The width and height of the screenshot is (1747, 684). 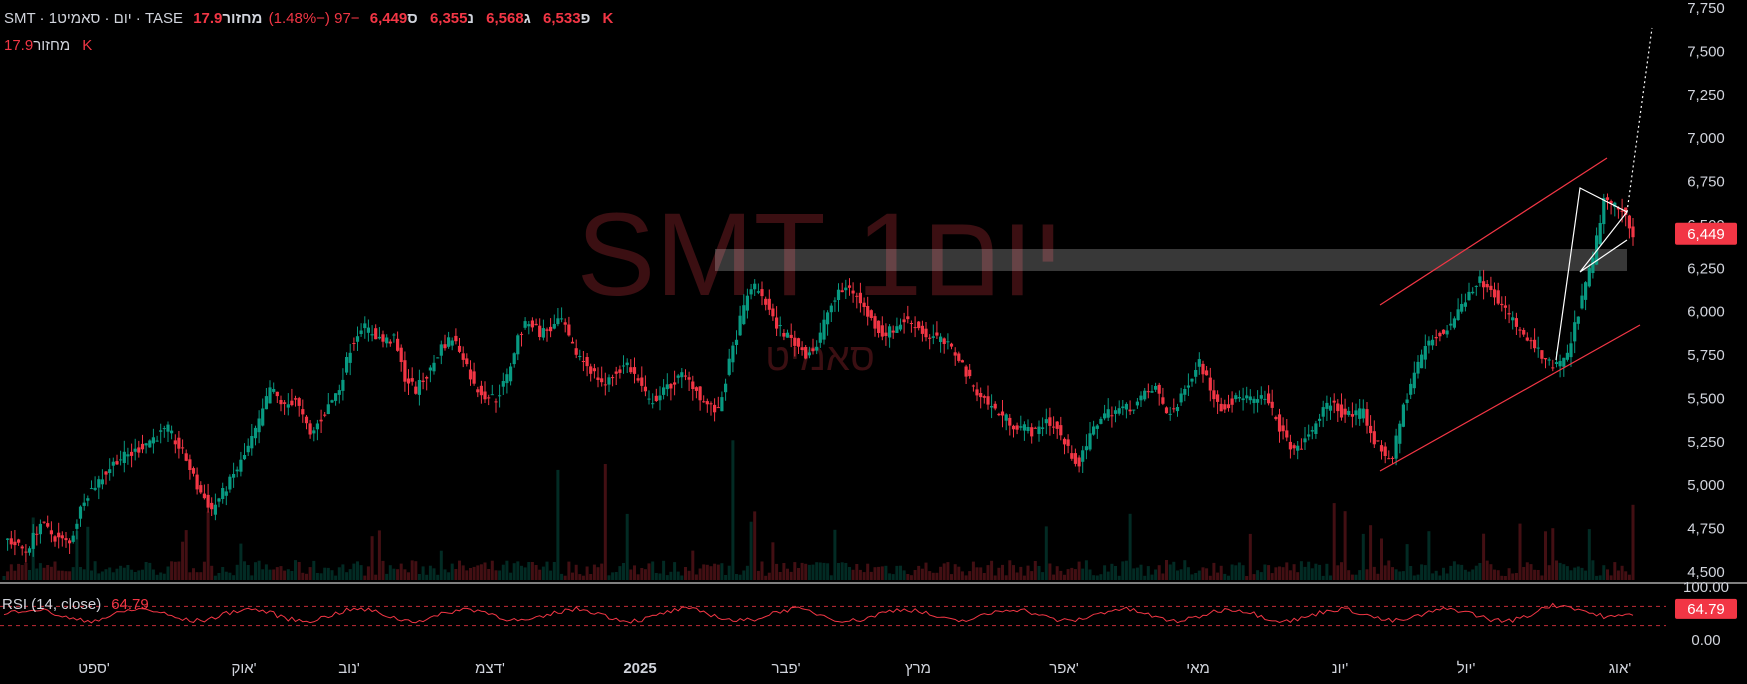 What do you see at coordinates (75, 604) in the screenshot?
I see `rsi-legend: RSI (14, close) 64.79` at bounding box center [75, 604].